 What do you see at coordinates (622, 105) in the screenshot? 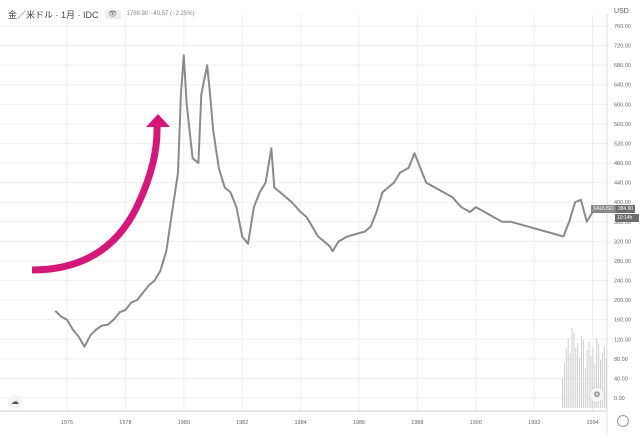
I see `y-axis-label: 600.00` at bounding box center [622, 105].